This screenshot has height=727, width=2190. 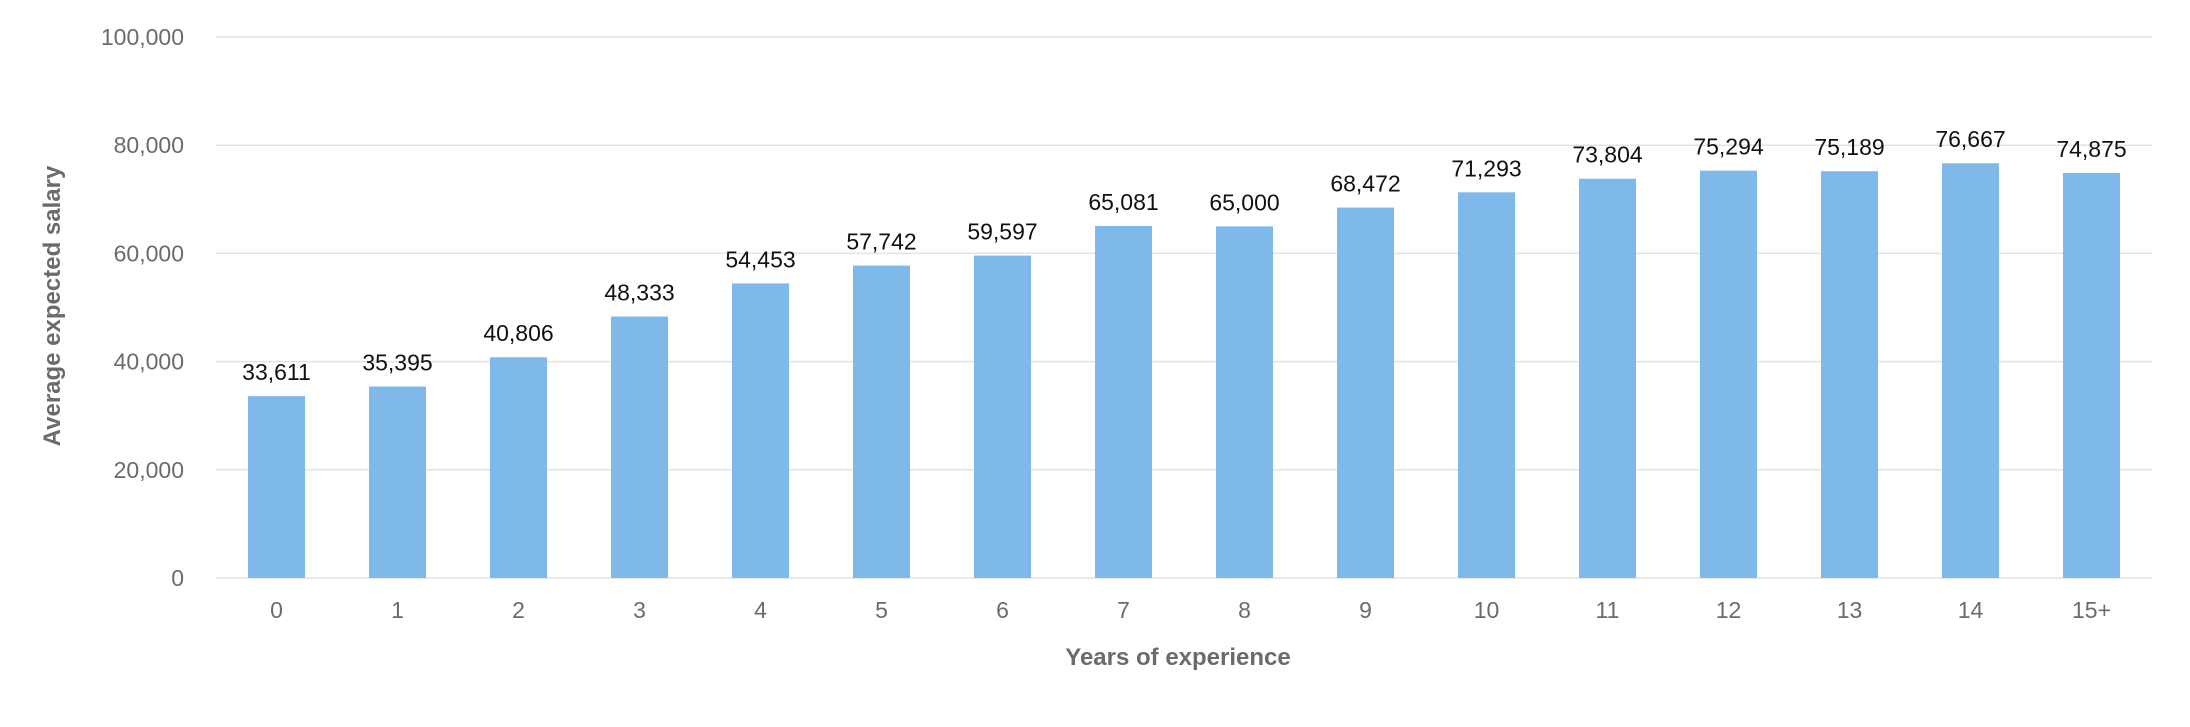 What do you see at coordinates (149, 145) in the screenshot?
I see `y-tick-label: 80,000` at bounding box center [149, 145].